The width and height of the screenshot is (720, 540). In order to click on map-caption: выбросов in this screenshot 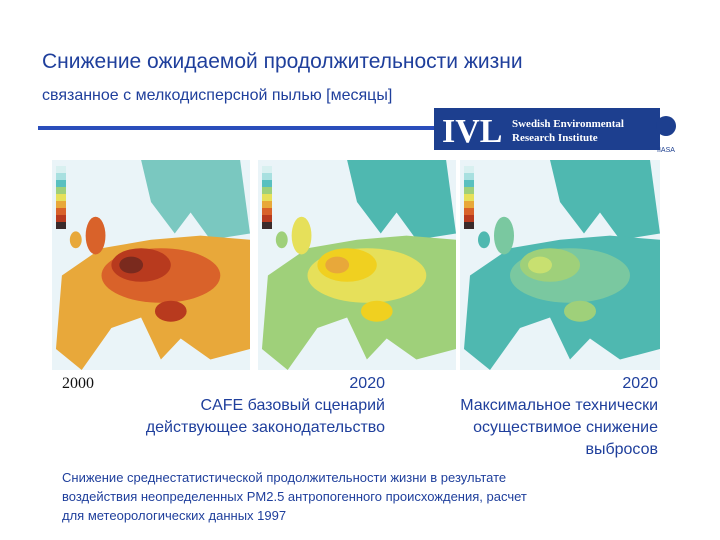, I will do `click(621, 449)`.